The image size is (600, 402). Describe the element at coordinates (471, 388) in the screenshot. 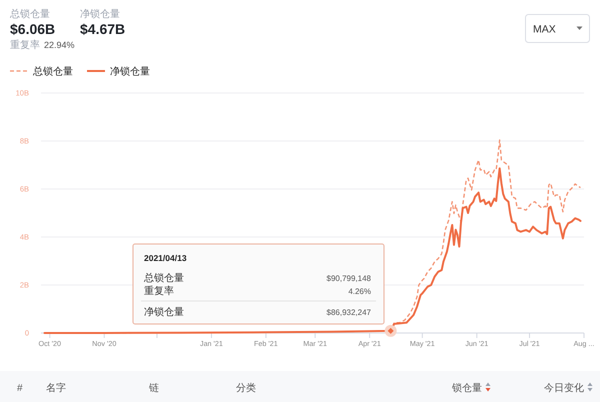

I see `column-header: 锁仓量` at that location.